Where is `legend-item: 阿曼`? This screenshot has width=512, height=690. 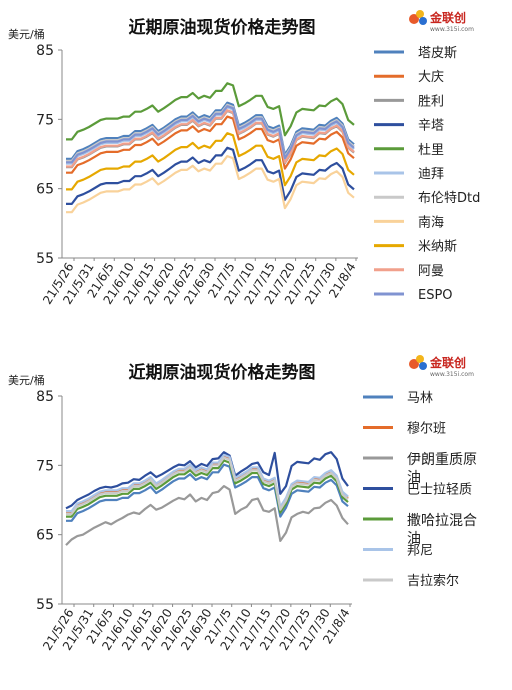 legend-item: 阿曼 is located at coordinates (409, 271).